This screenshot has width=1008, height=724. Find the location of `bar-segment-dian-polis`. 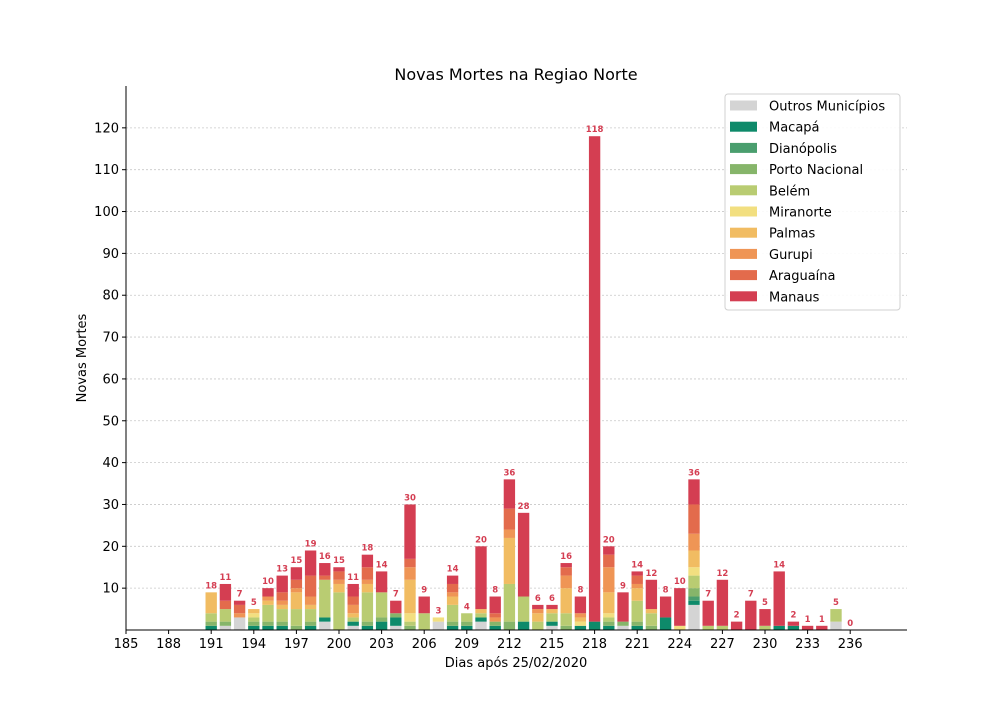

bar-segment-dian-polis is located at coordinates (694, 598).